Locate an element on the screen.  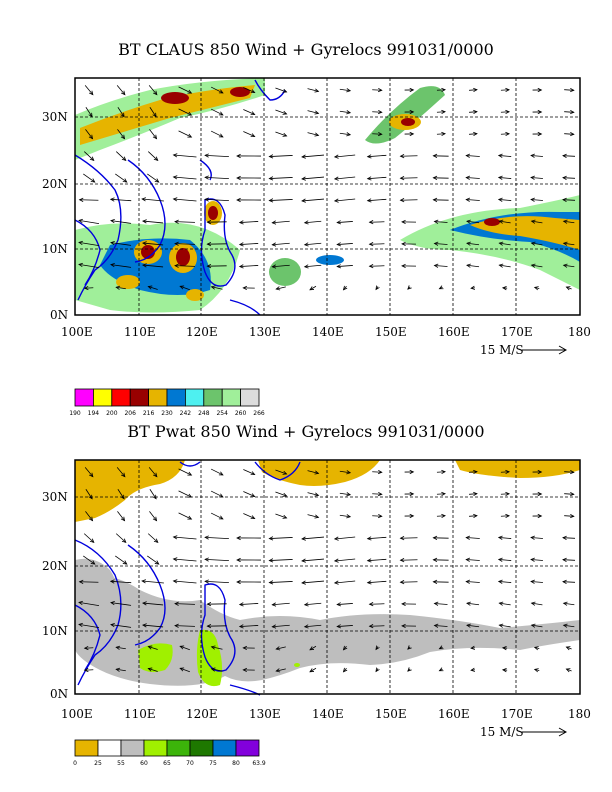
cloud-cell-phil-core is located at coordinates (213, 213).